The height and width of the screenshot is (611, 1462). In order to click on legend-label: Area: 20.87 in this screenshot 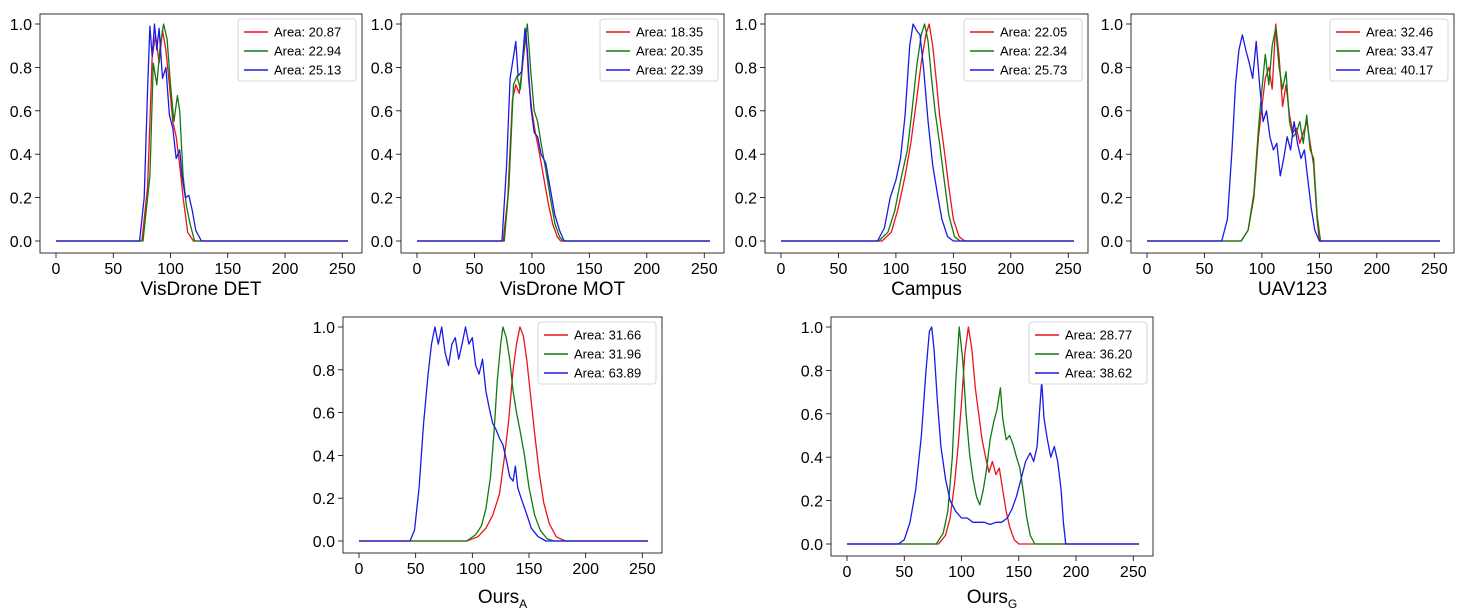, I will do `click(307, 32)`.